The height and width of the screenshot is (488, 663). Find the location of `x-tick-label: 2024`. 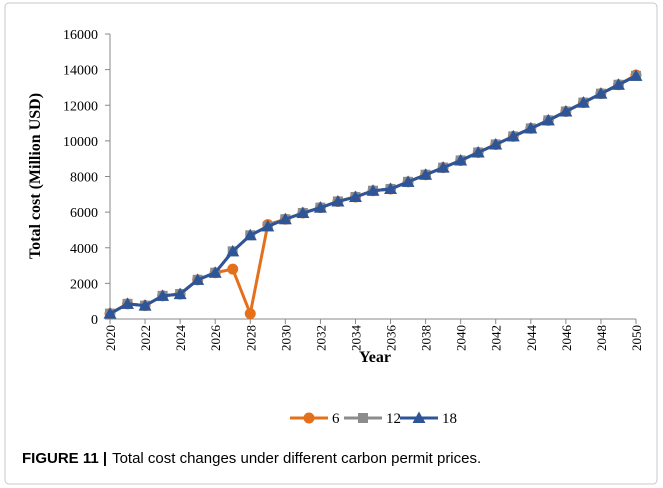

x-tick-label: 2024 is located at coordinates (180, 338).